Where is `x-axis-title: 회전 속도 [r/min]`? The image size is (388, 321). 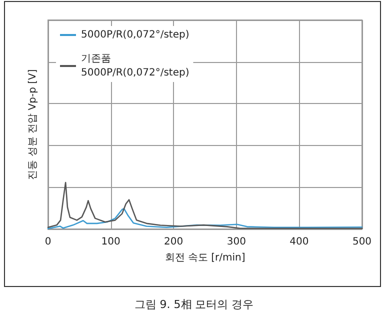 x-axis-title: 회전 속도 [r/min] is located at coordinates (205, 258).